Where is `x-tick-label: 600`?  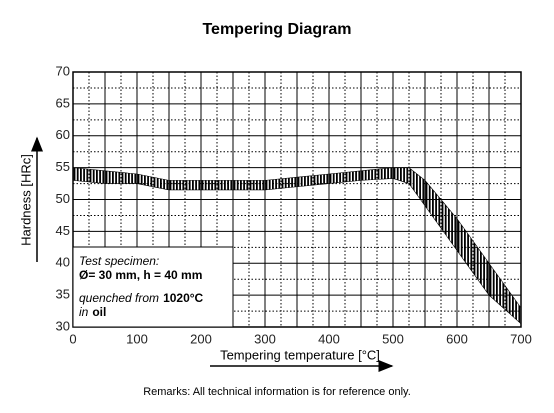 x-tick-label: 600 is located at coordinates (457, 338).